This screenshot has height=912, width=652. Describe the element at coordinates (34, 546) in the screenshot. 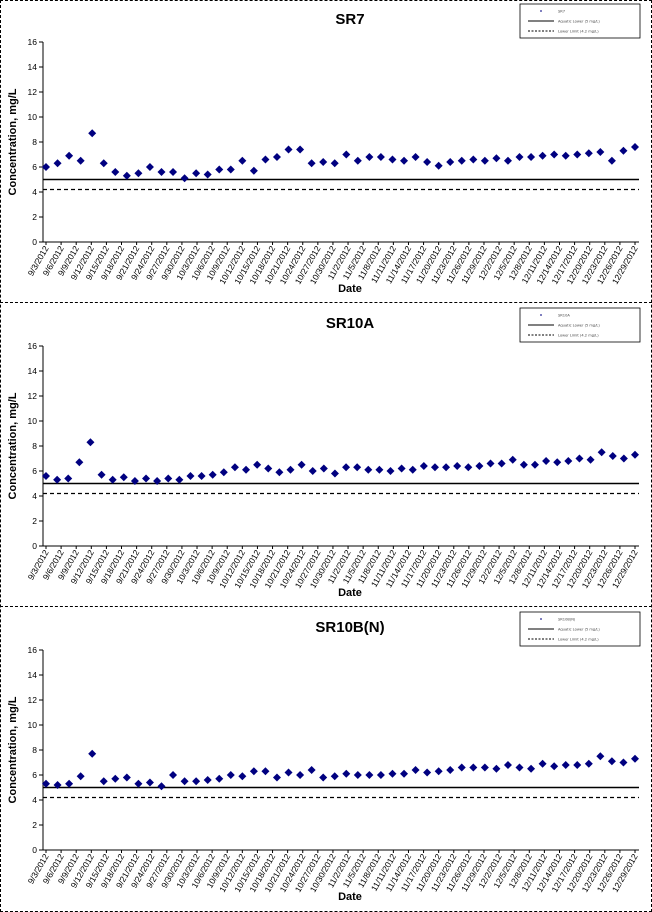

I see `y-tick-label: 0` at that location.